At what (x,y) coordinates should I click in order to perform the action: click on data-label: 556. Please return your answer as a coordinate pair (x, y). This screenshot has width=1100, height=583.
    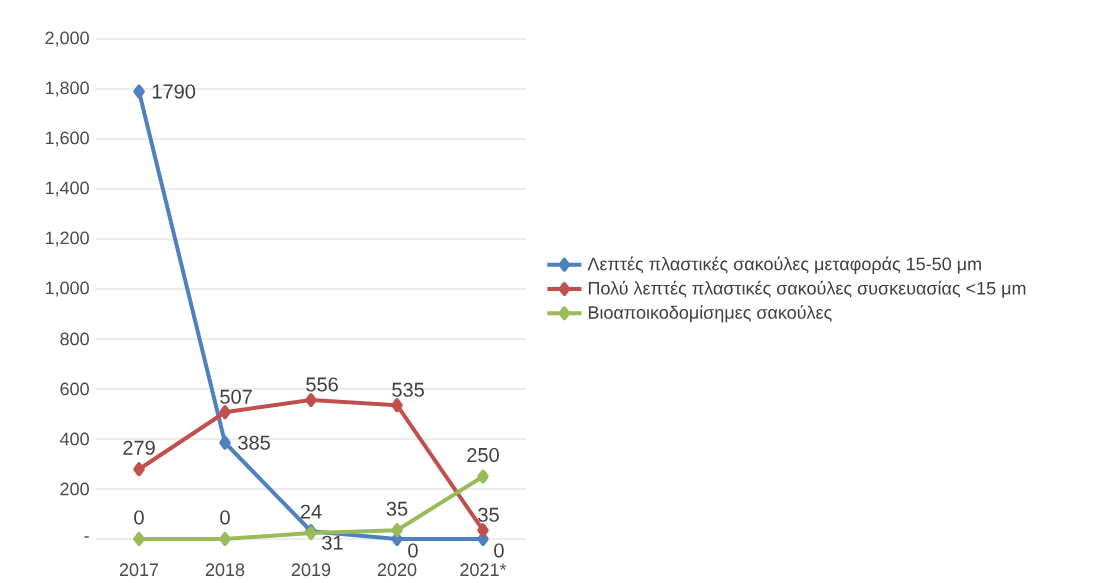
    Looking at the image, I should click on (322, 384).